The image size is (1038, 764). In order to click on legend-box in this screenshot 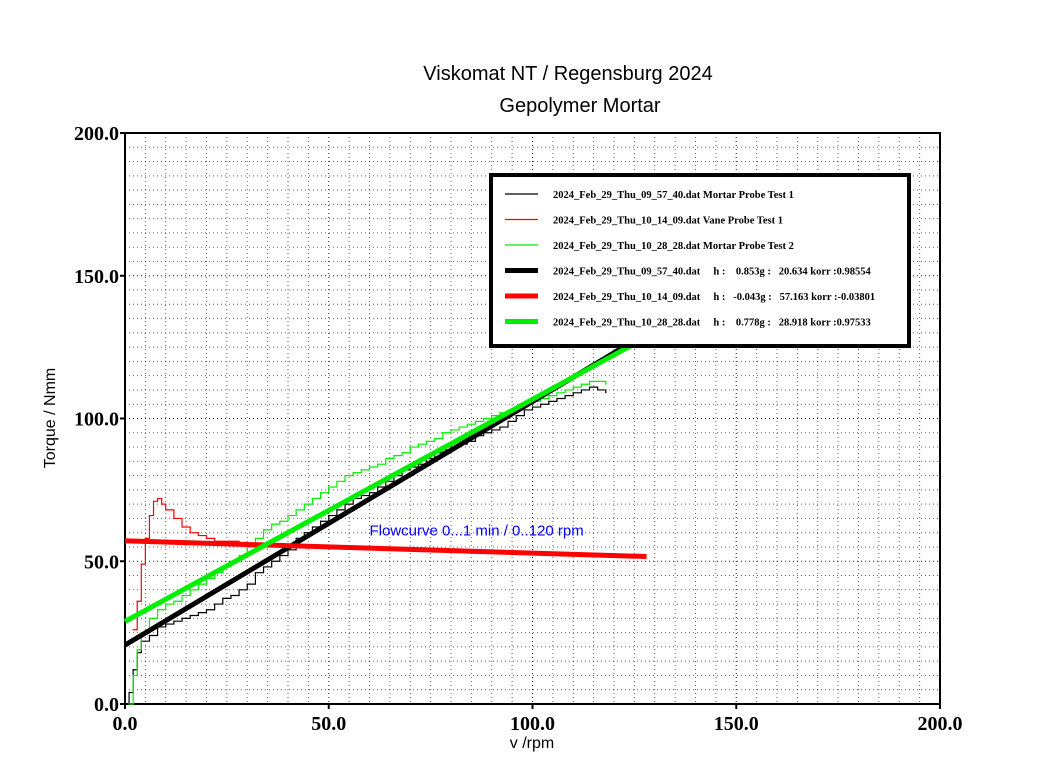, I will do `click(700, 260)`.